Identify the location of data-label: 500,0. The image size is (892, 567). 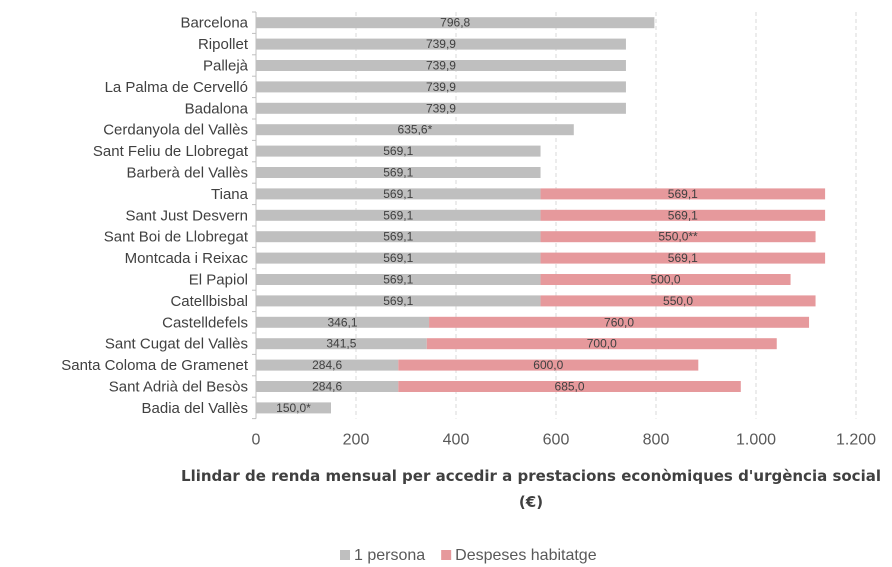
(666, 280).